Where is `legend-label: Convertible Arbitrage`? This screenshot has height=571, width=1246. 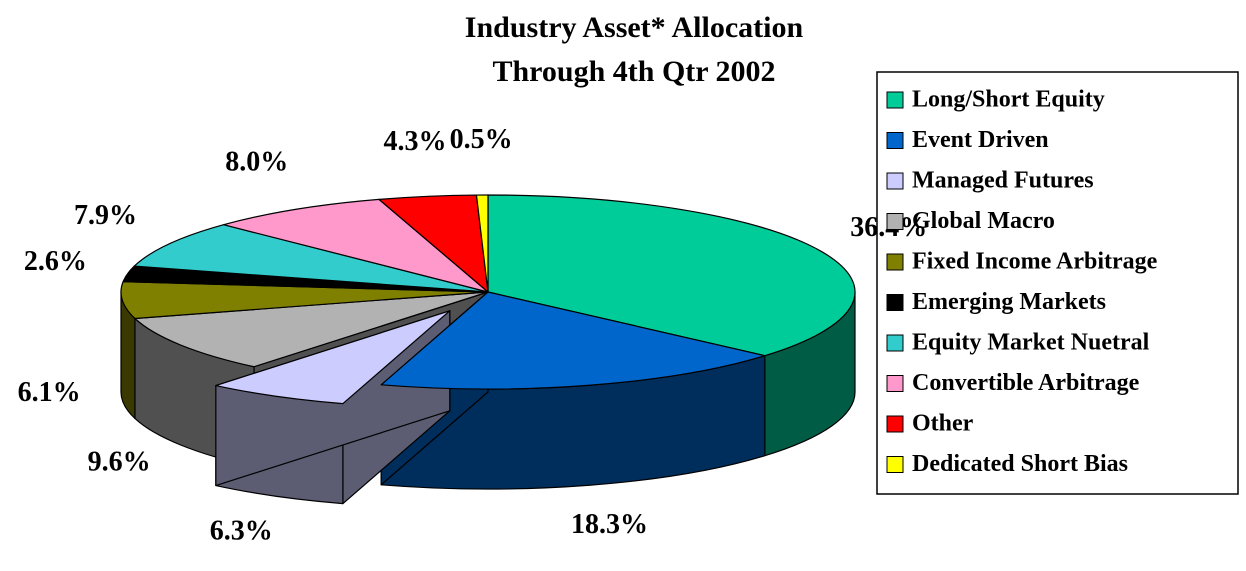 legend-label: Convertible Arbitrage is located at coordinates (1026, 383).